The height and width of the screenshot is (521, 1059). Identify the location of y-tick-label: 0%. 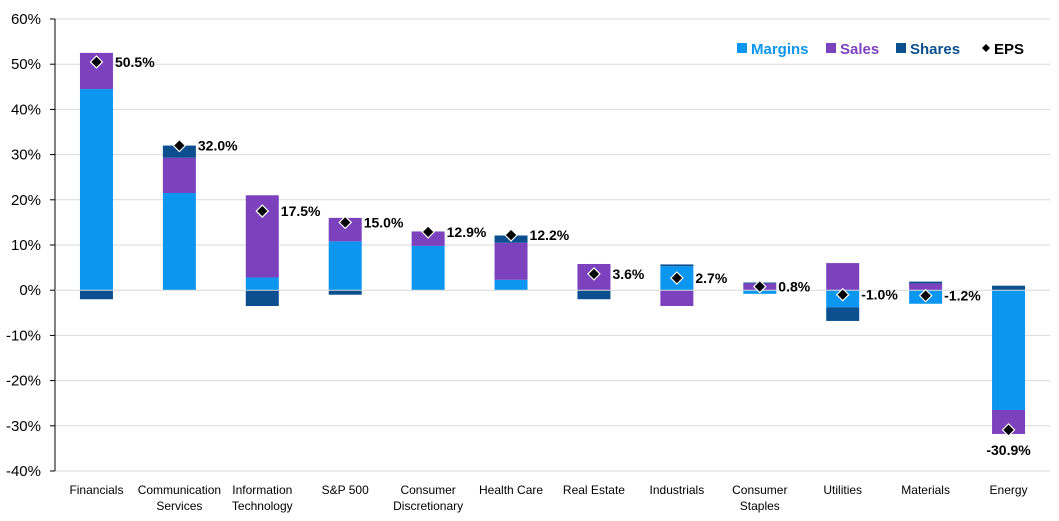
(30, 290).